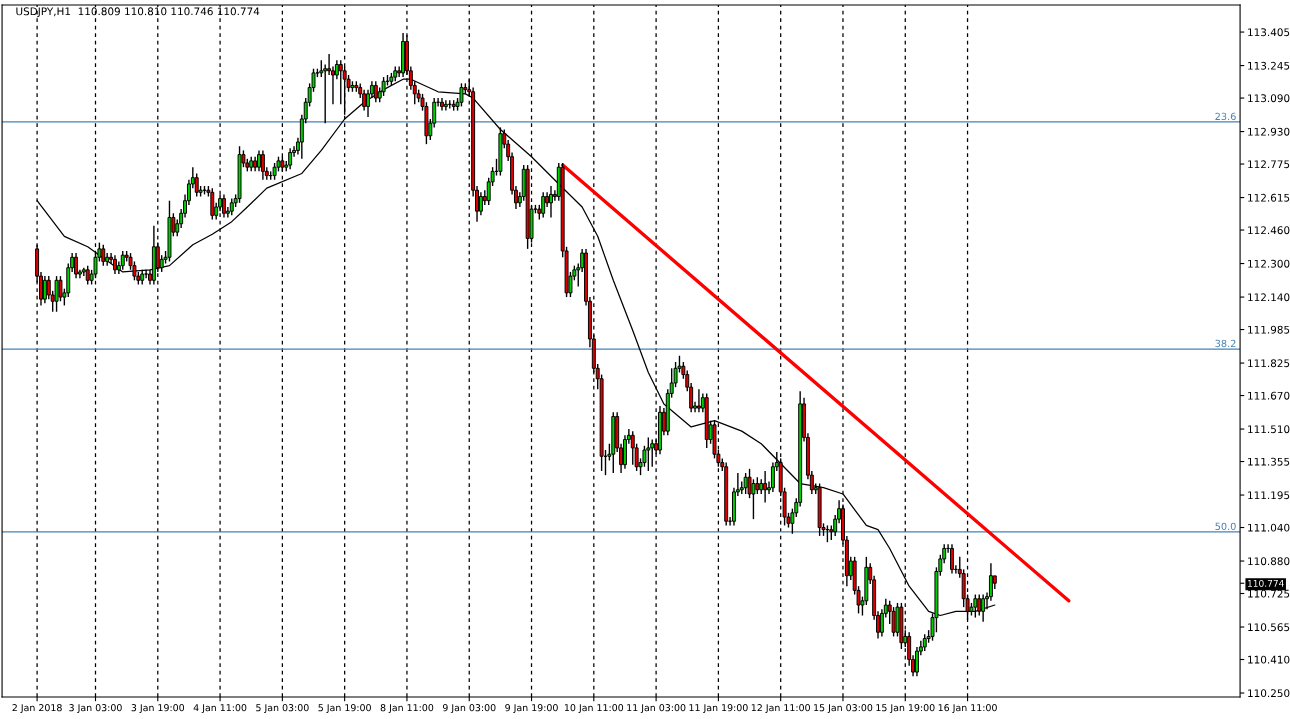 Image resolution: width=1290 pixels, height=719 pixels. What do you see at coordinates (344, 709) in the screenshot?
I see `x-tick-label: 5 Jan 19:00` at bounding box center [344, 709].